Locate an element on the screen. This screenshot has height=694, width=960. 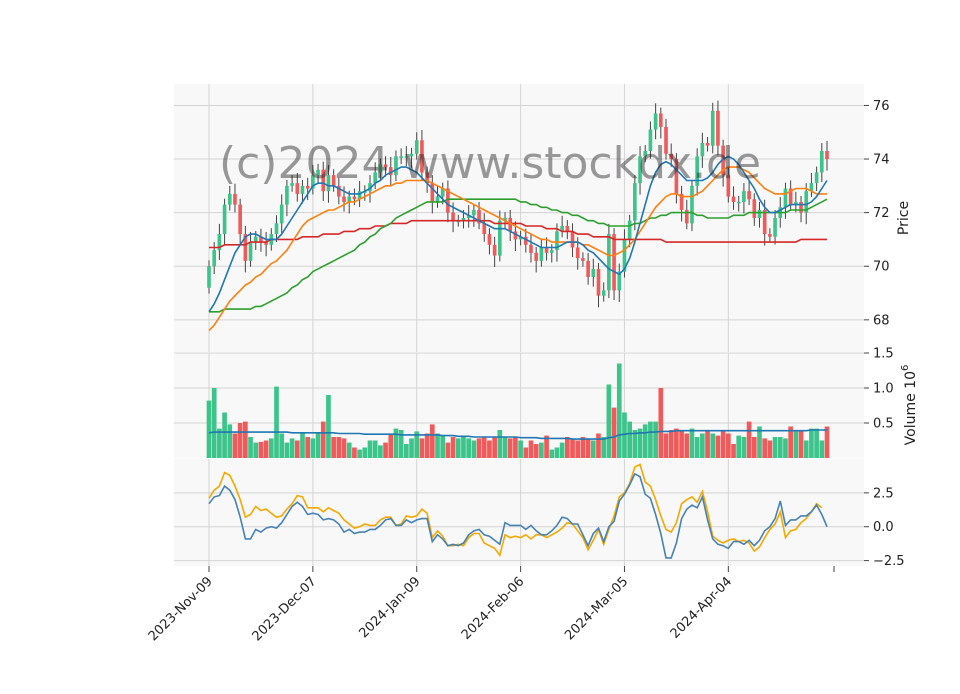
volume-panel: 0.5 1.0 1.5 is located at coordinates (534, 402).